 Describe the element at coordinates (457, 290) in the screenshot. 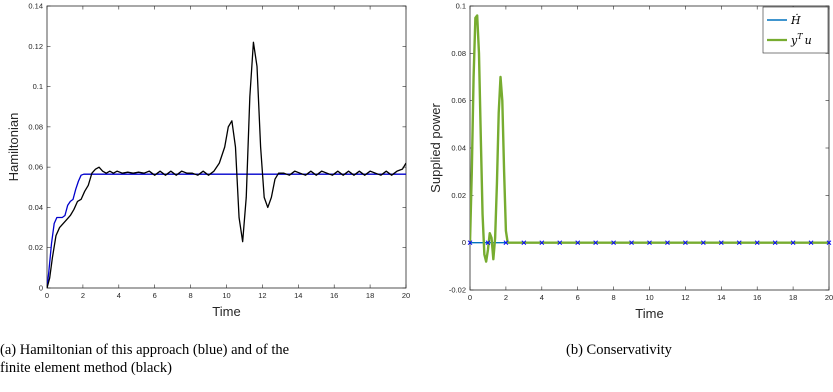

I see `y-tick-label: -0.02` at that location.